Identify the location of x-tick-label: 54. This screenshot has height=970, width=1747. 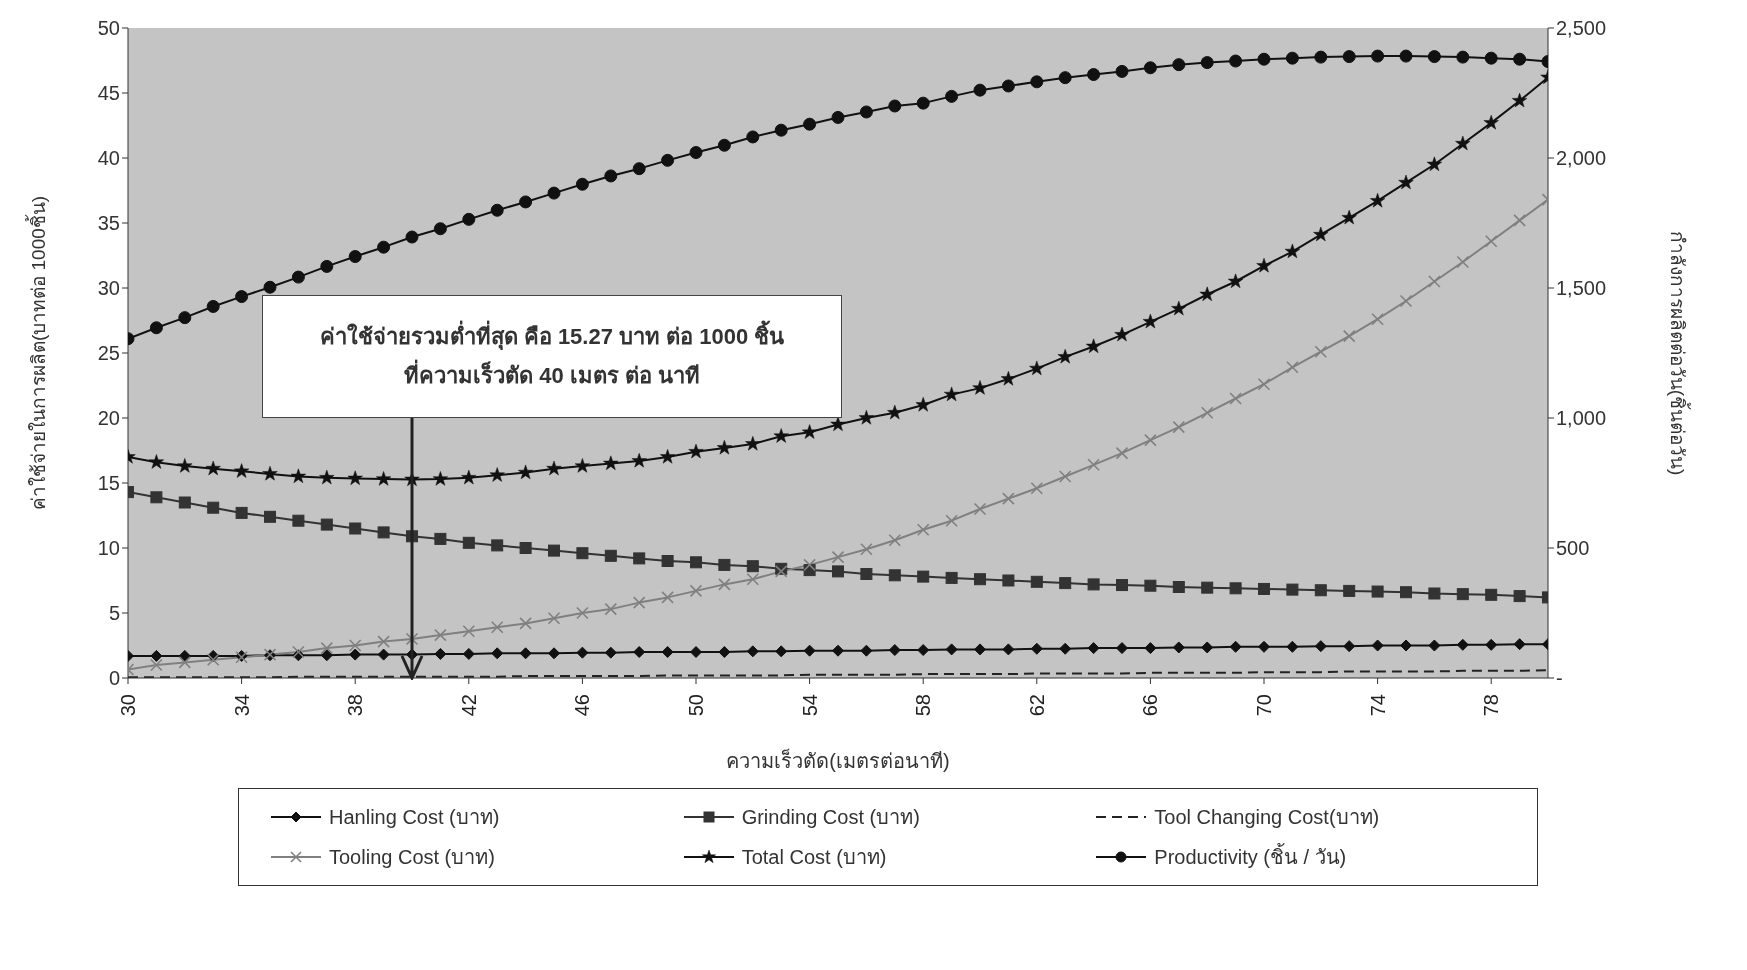
(809, 705).